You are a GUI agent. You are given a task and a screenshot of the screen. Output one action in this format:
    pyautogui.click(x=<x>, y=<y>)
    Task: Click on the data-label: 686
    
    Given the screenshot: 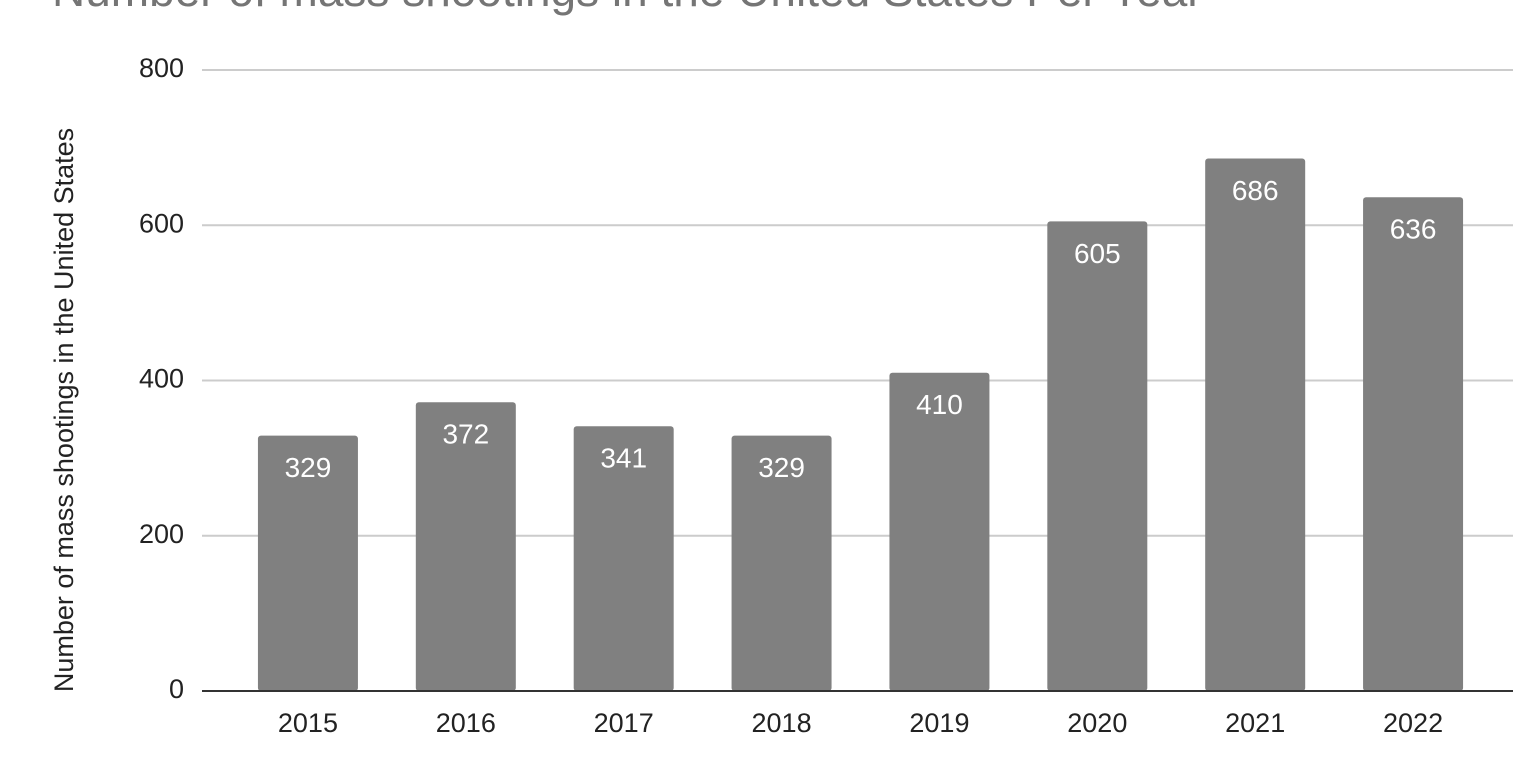 What is the action you would take?
    pyautogui.click(x=1255, y=190)
    